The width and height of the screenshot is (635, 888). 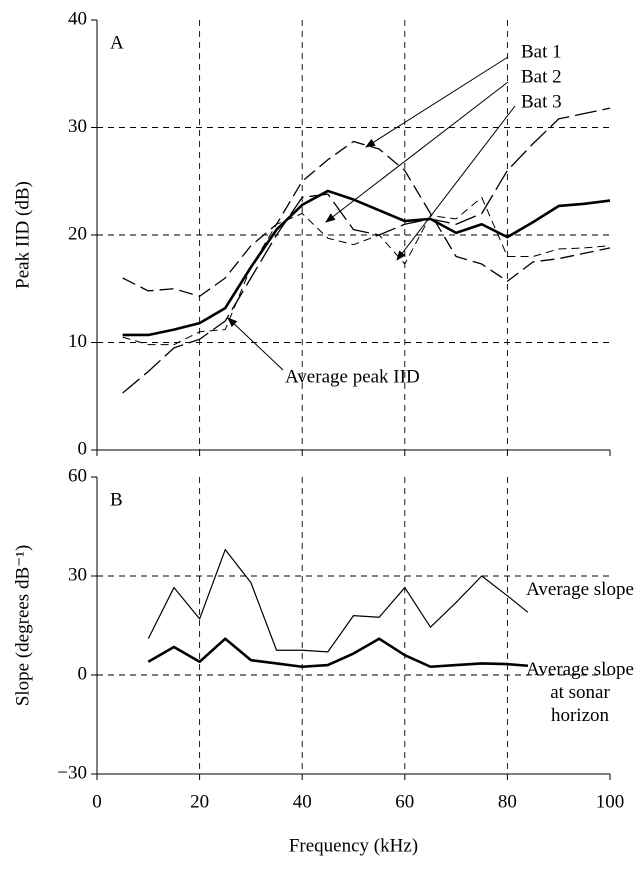 I want to click on y-axis-label: Peak IID (dB), so click(x=22, y=235).